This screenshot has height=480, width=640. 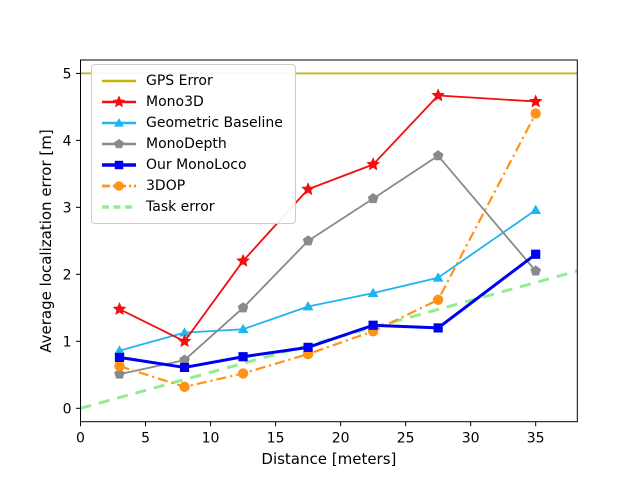 I want to click on legend-swatch-gps-error, so click(x=119, y=81).